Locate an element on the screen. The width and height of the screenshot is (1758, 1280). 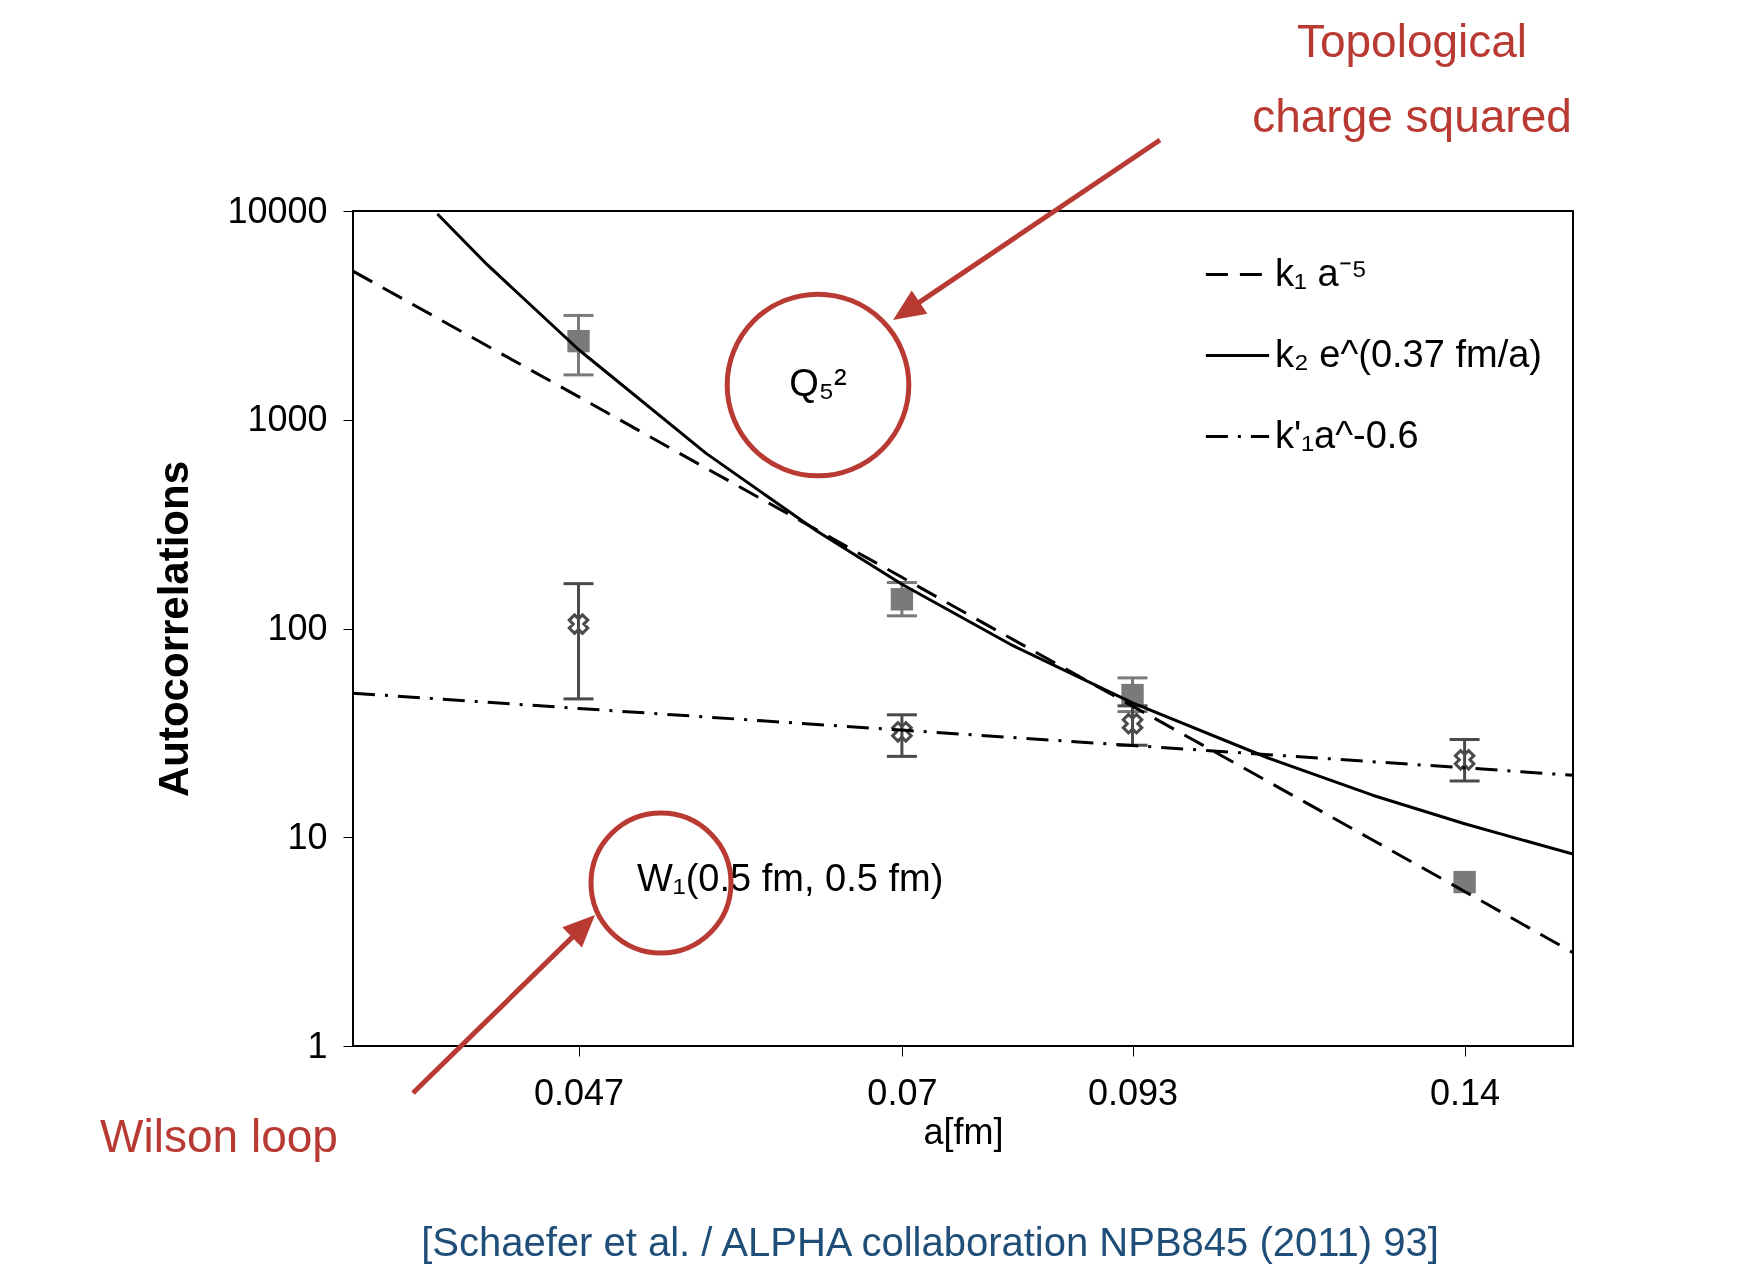
text: charge squared is located at coordinates (1412, 116).